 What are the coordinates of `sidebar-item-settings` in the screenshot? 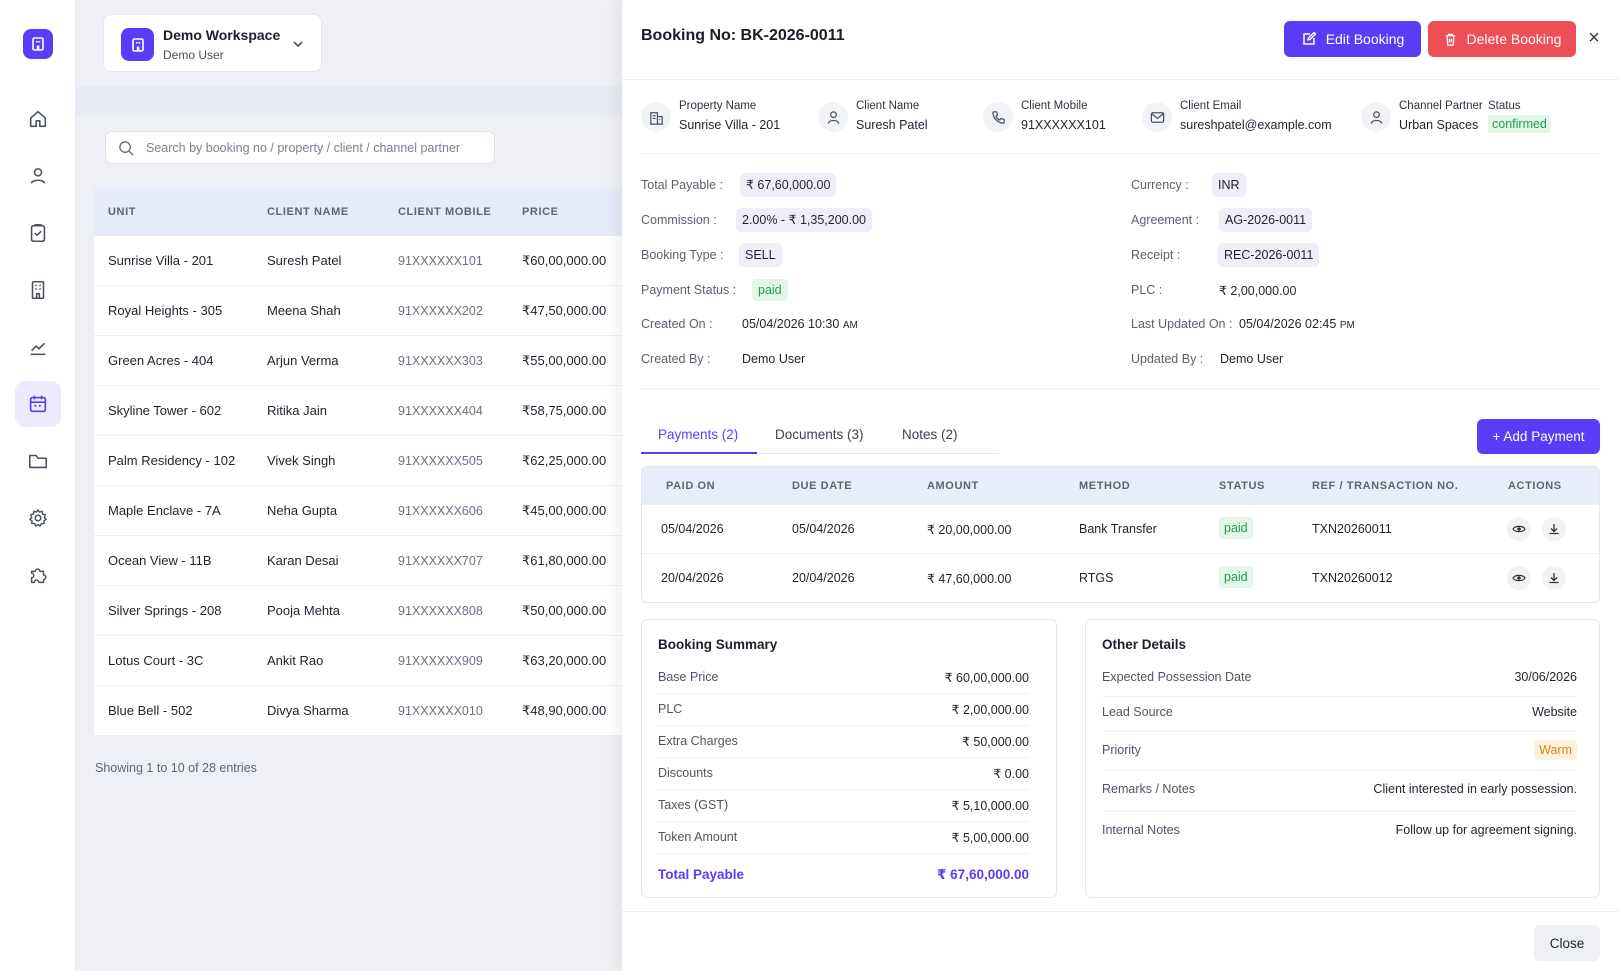 It's located at (38, 518).